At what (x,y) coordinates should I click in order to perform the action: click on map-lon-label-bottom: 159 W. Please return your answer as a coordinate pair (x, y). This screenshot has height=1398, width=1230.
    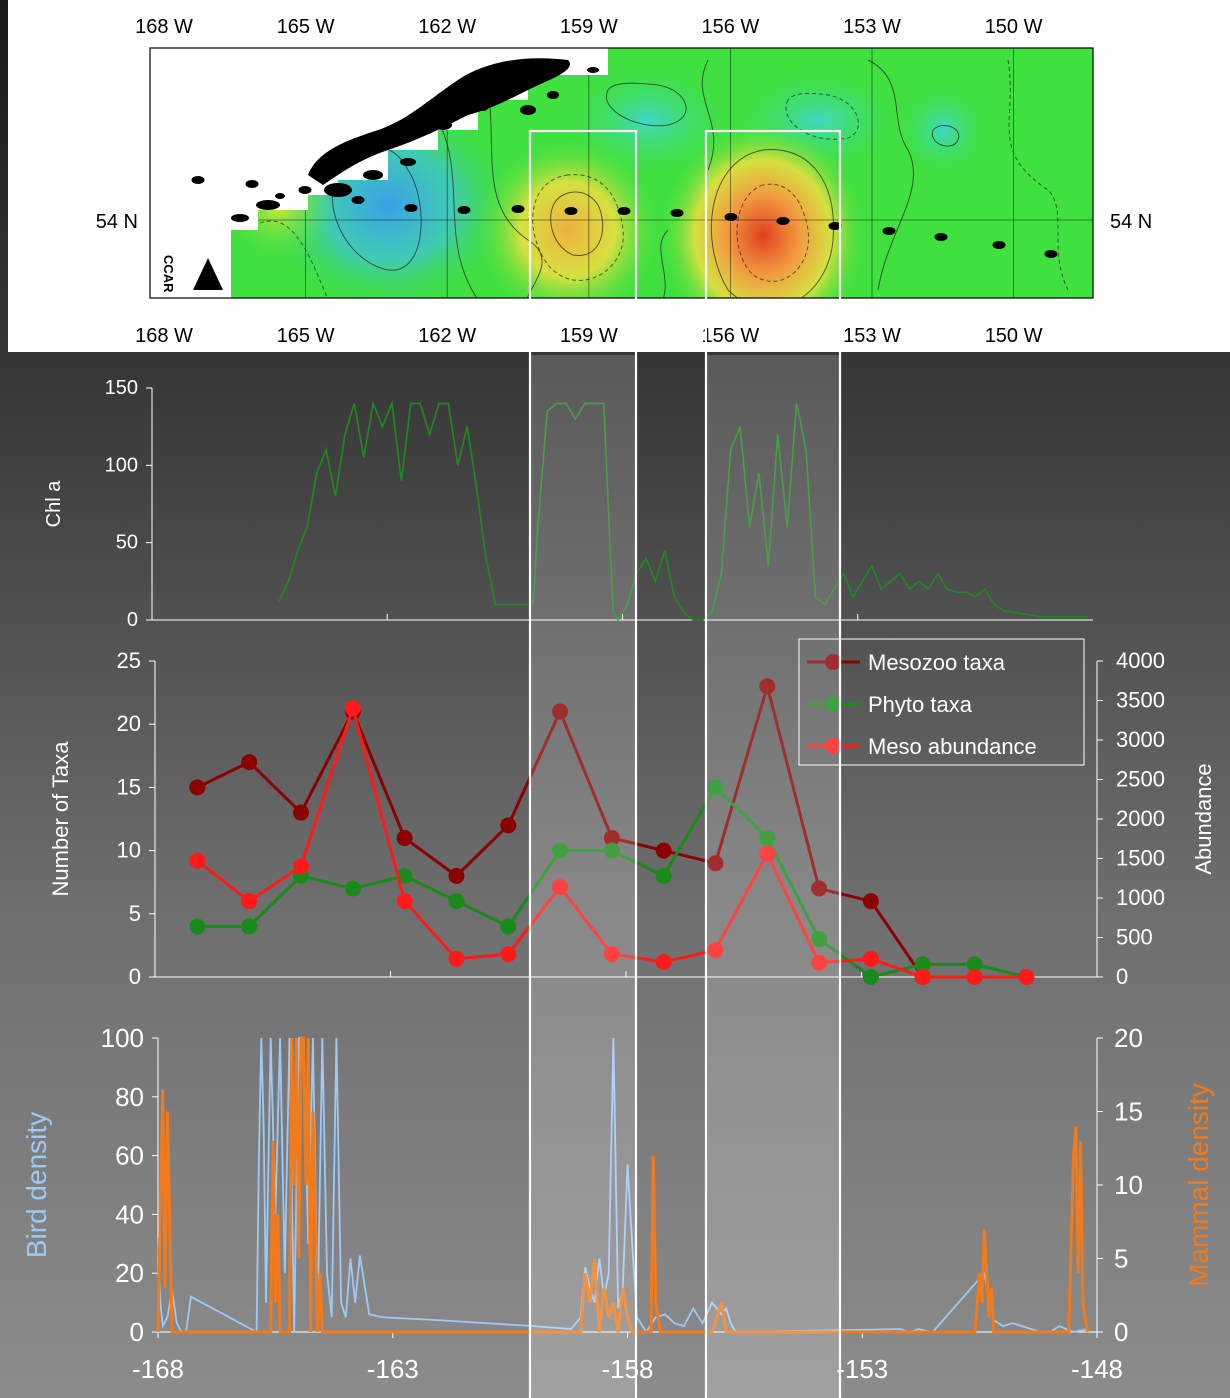
    Looking at the image, I should click on (589, 336).